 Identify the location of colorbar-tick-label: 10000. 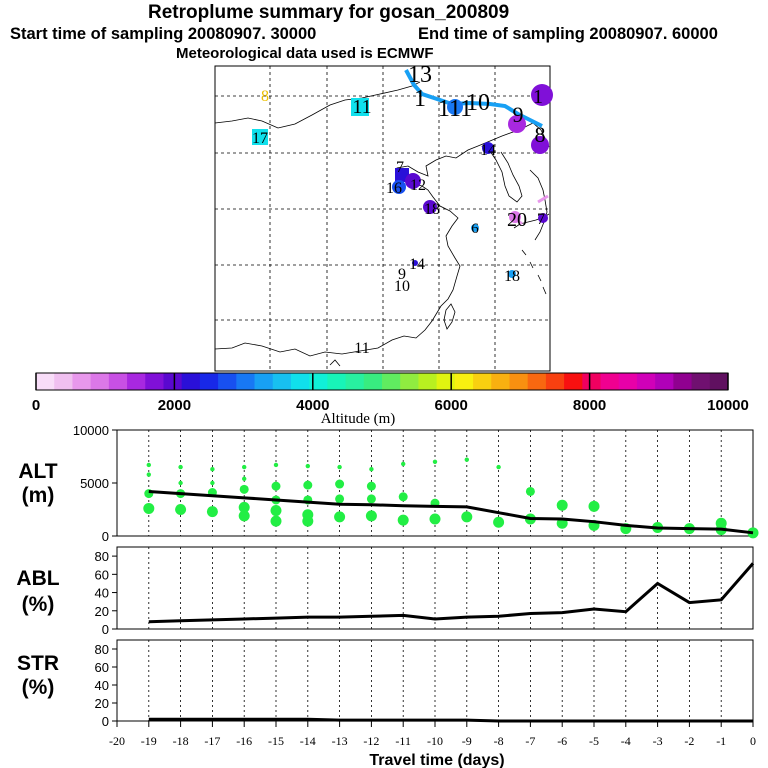
(728, 405).